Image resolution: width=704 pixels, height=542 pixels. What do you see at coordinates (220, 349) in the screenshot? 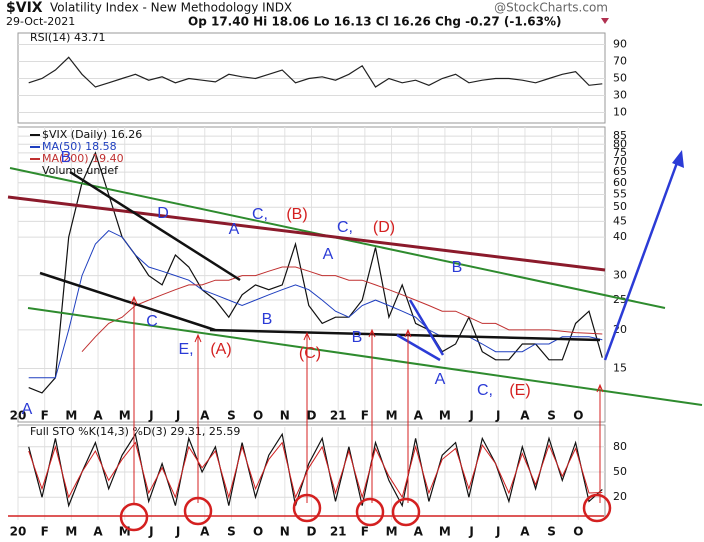
I see `wave-label: (A)` at bounding box center [220, 349].